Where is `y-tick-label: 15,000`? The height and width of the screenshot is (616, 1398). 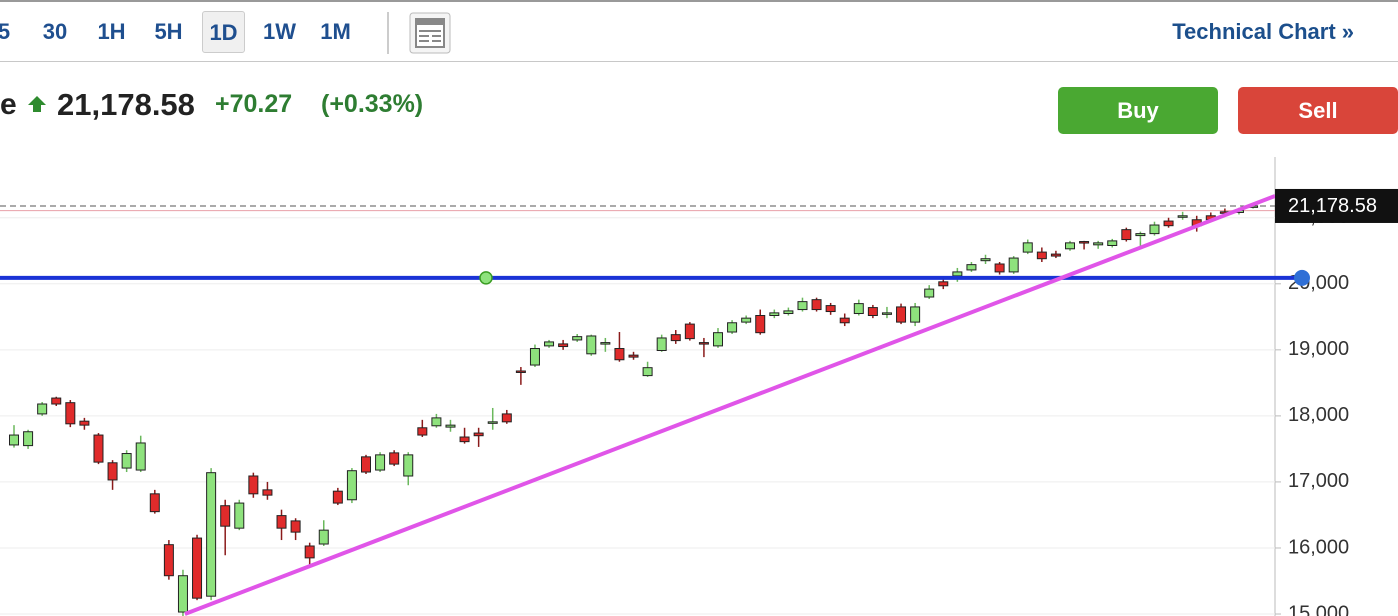
y-tick-label: 15,000 is located at coordinates (1318, 609).